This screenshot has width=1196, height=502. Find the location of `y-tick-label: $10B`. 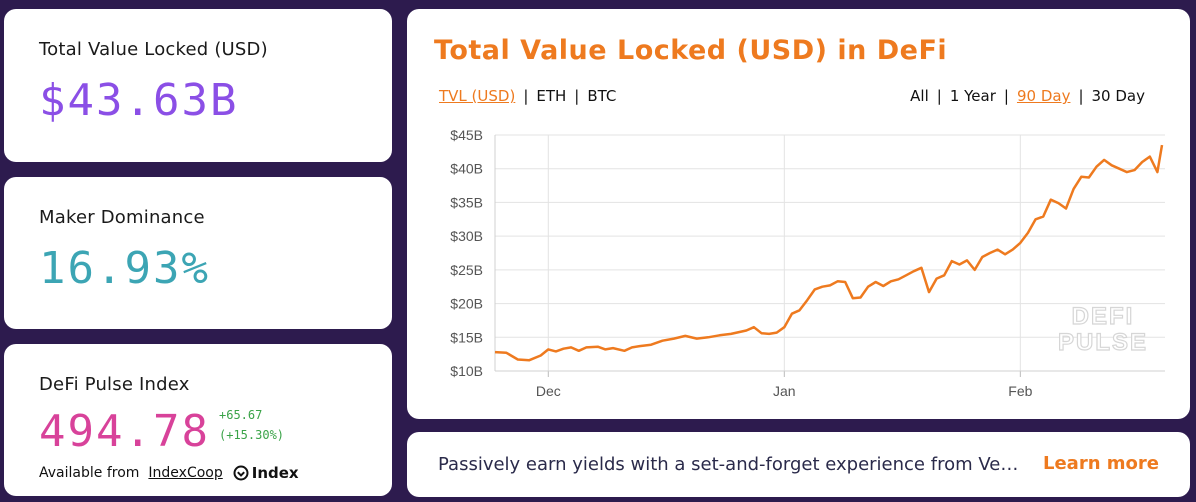

y-tick-label: $10B is located at coordinates (466, 371).